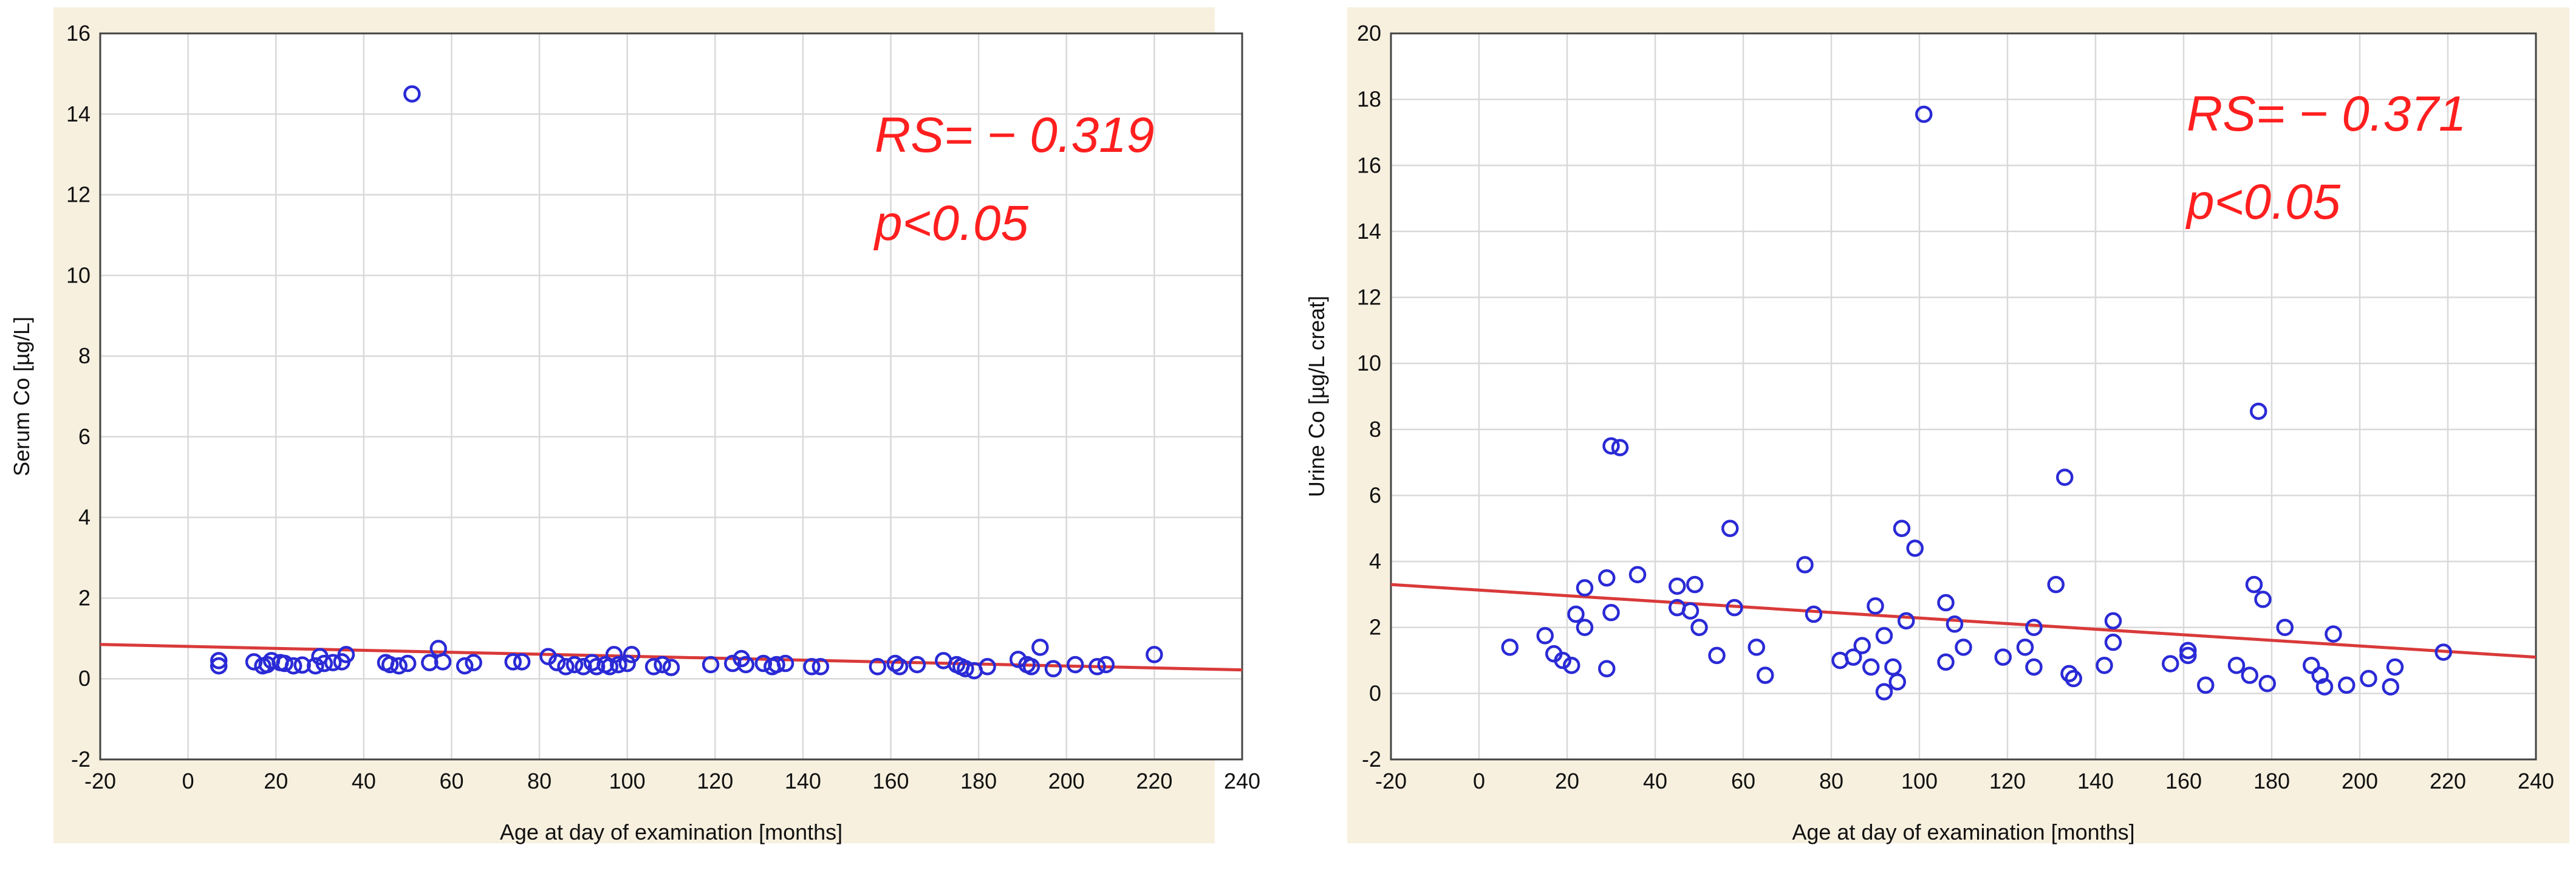  What do you see at coordinates (1369, 99) in the screenshot?
I see `y-tick-label: 18` at bounding box center [1369, 99].